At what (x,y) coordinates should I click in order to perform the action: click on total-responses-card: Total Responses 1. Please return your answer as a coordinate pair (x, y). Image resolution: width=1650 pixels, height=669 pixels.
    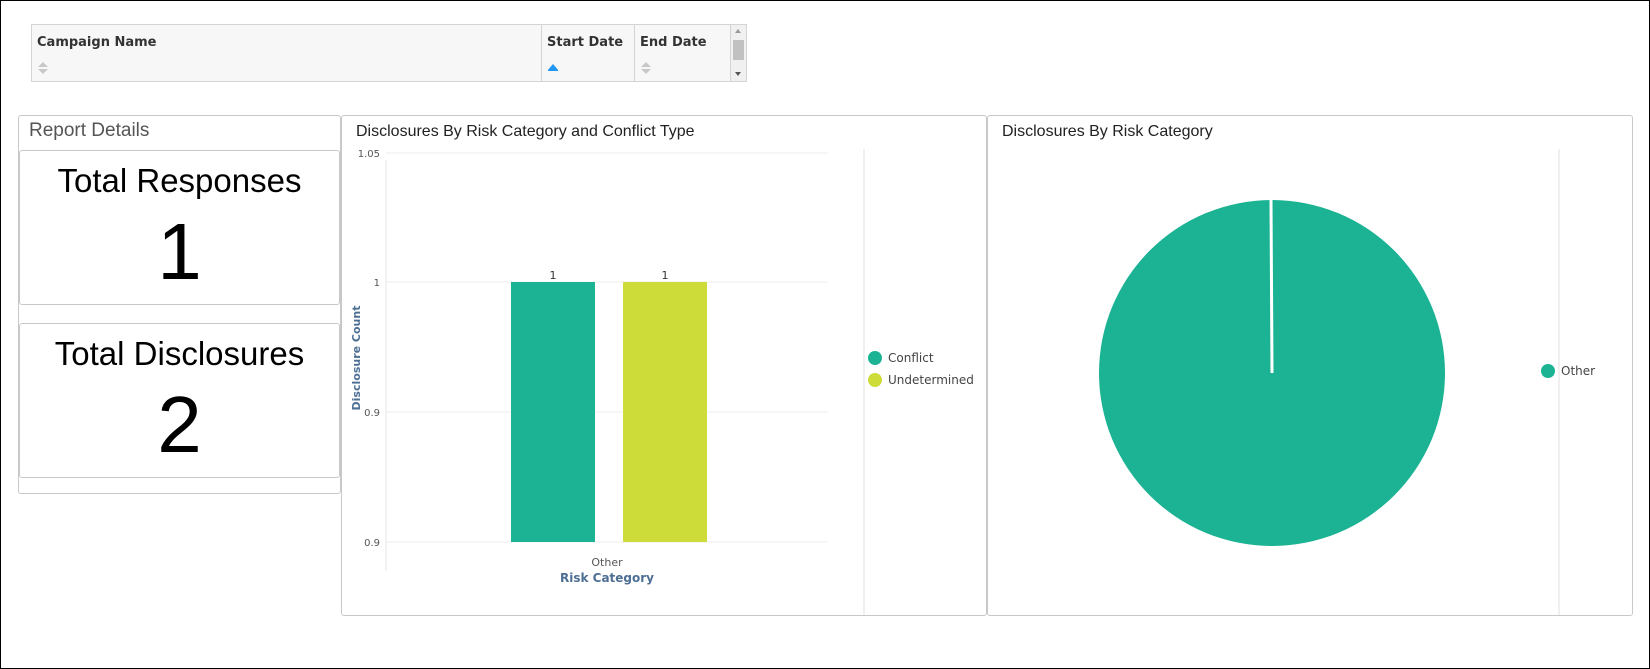
    Looking at the image, I should click on (179, 227).